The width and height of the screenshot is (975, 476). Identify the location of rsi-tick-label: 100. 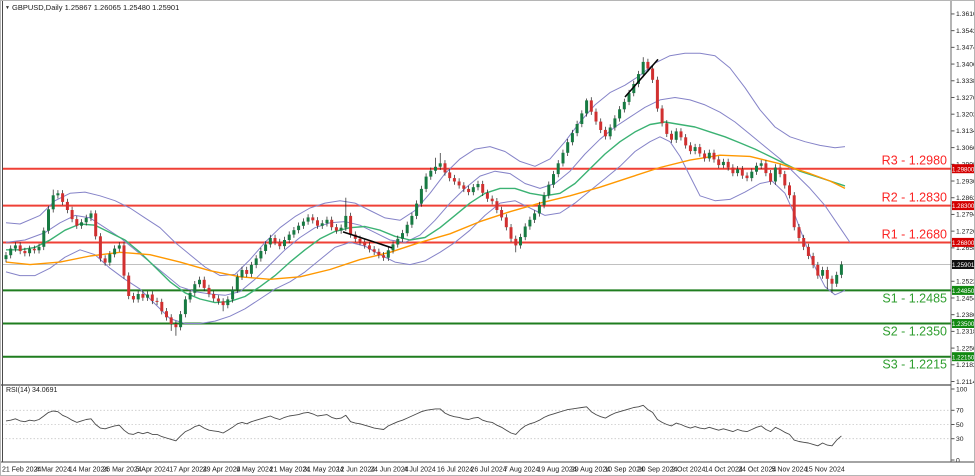
(962, 389).